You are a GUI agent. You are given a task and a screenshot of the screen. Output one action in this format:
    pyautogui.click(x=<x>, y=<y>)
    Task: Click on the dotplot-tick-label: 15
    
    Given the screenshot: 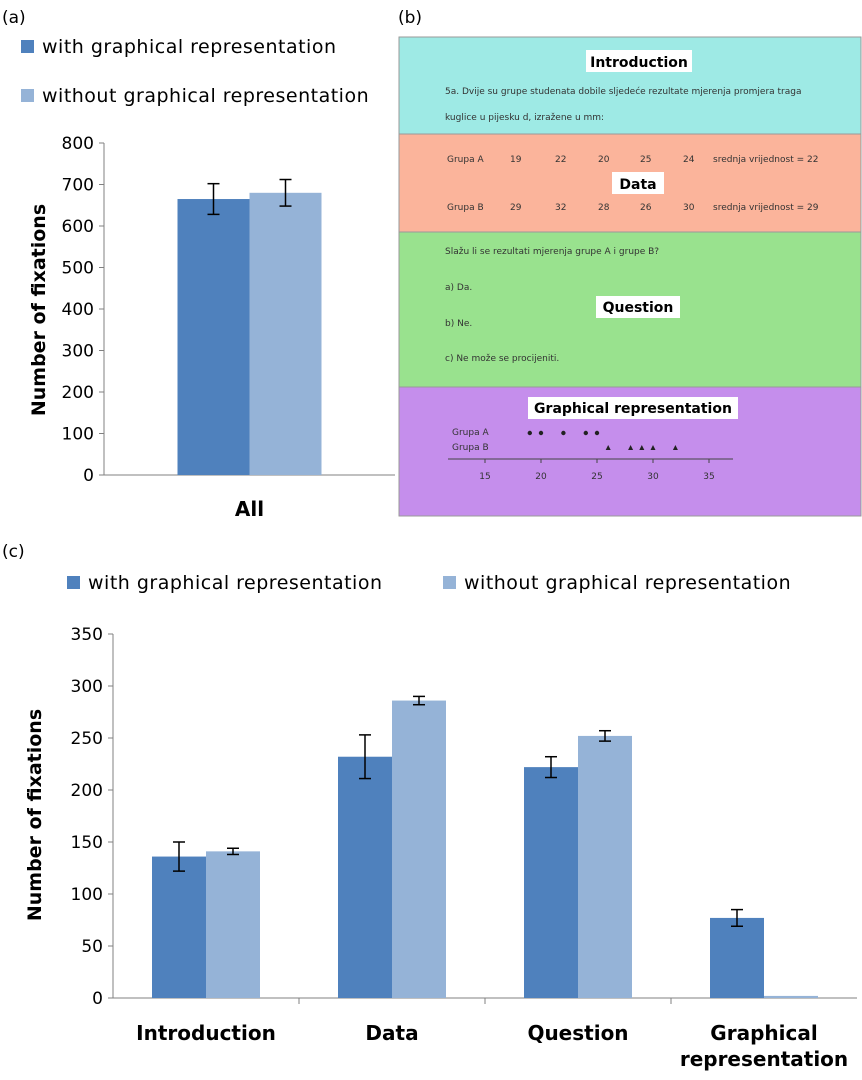 What is the action you would take?
    pyautogui.click(x=484, y=477)
    